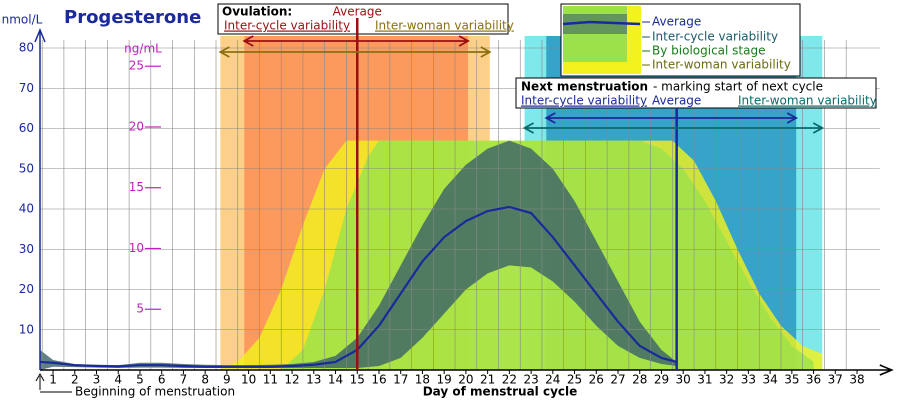 Image resolution: width=900 pixels, height=401 pixels. I want to click on ovulation-box, so click(363, 19).